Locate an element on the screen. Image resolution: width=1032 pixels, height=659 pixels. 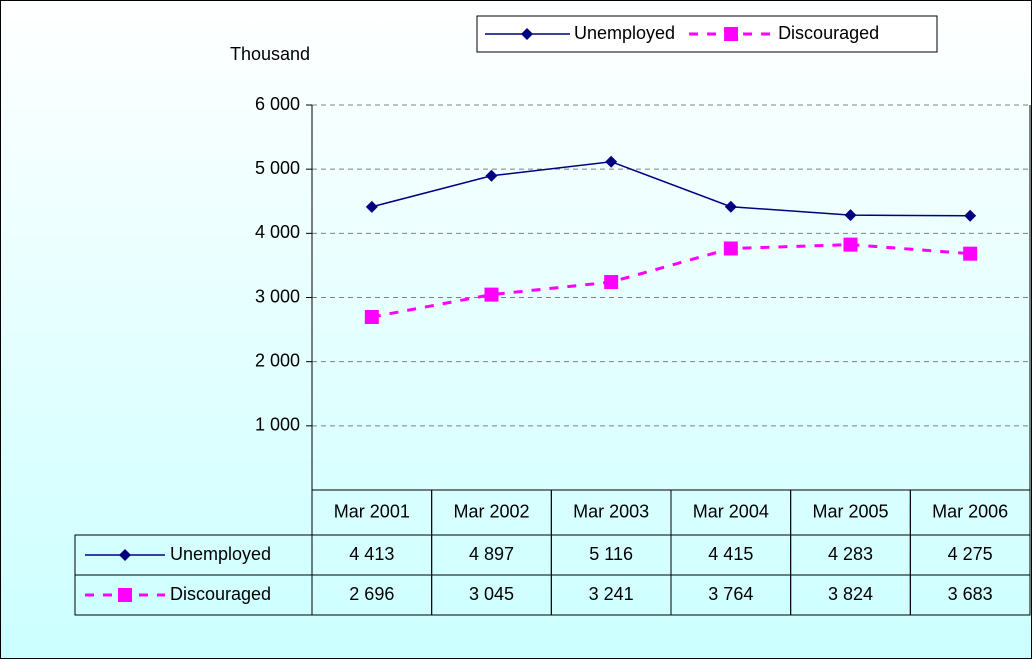
y-tick-label: 2 000 is located at coordinates (277, 360).